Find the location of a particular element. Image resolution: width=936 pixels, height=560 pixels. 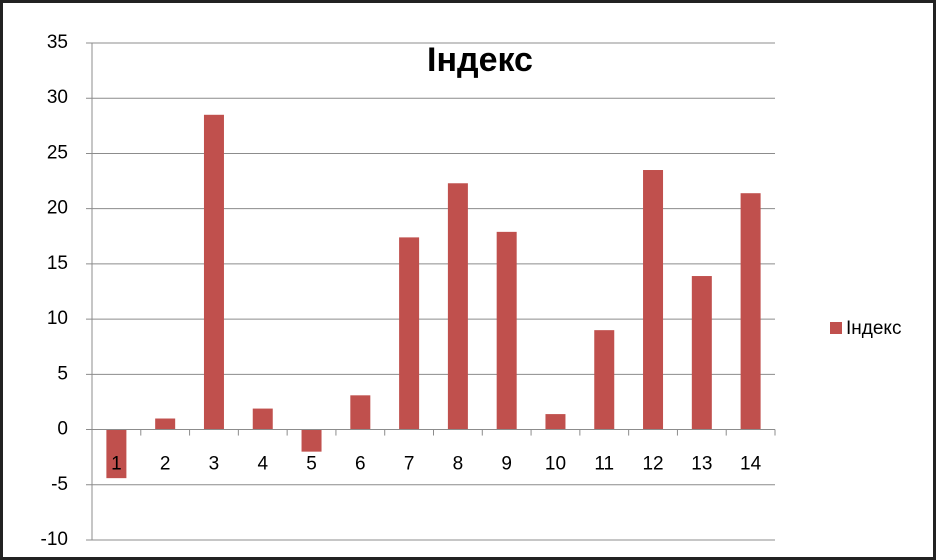

chart-title: Індекс is located at coordinates (480, 60).